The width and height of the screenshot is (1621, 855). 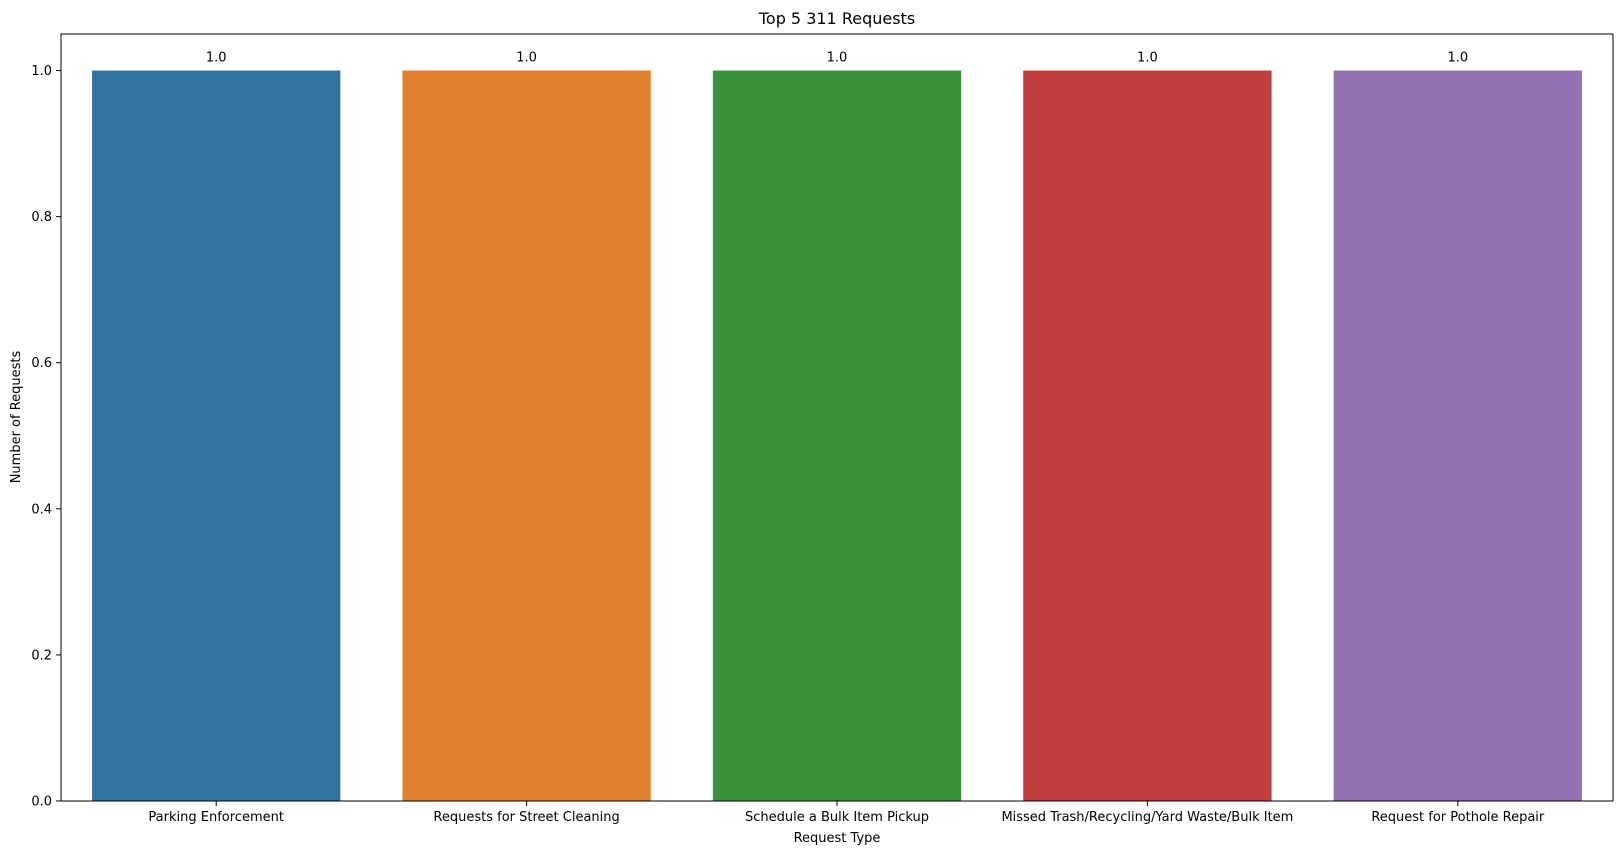 What do you see at coordinates (41, 802) in the screenshot?
I see `y-tick-label: 0.0` at bounding box center [41, 802].